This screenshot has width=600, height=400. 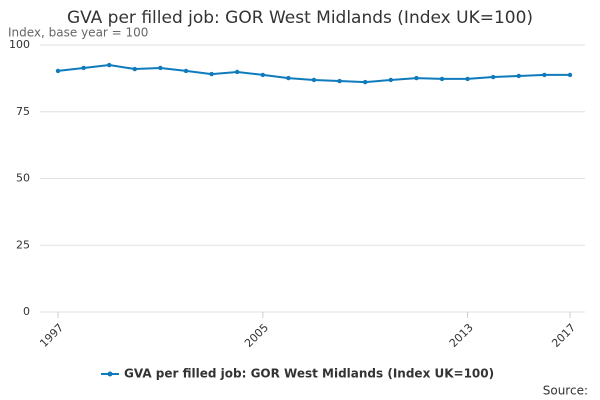 What do you see at coordinates (78, 33) in the screenshot?
I see `chart-subtitle: Index, base year = 100` at bounding box center [78, 33].